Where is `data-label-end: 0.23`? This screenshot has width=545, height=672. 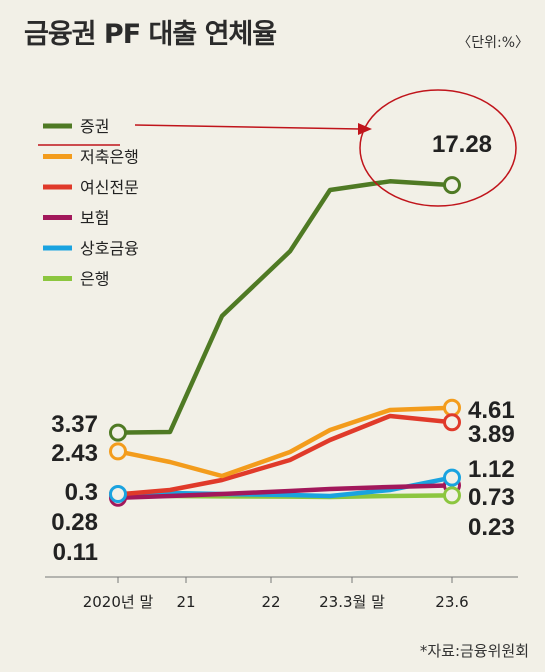 data-label-end: 0.23 is located at coordinates (491, 527).